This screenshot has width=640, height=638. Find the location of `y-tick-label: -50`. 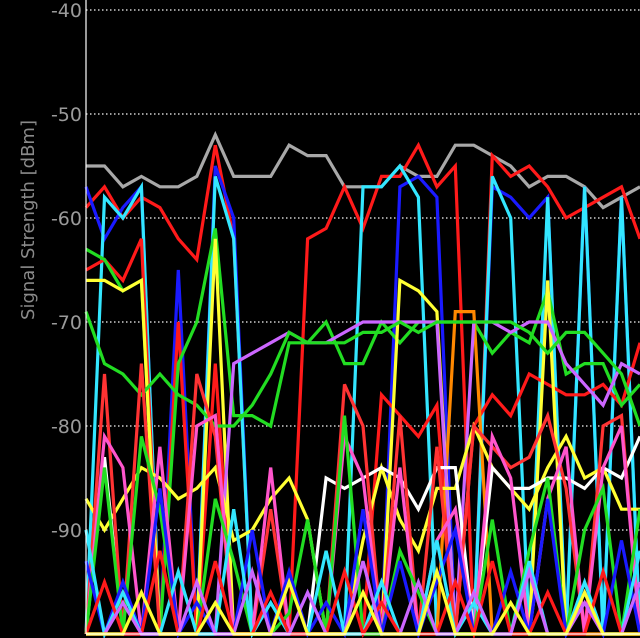

y-tick-label: -50 is located at coordinates (66, 115).